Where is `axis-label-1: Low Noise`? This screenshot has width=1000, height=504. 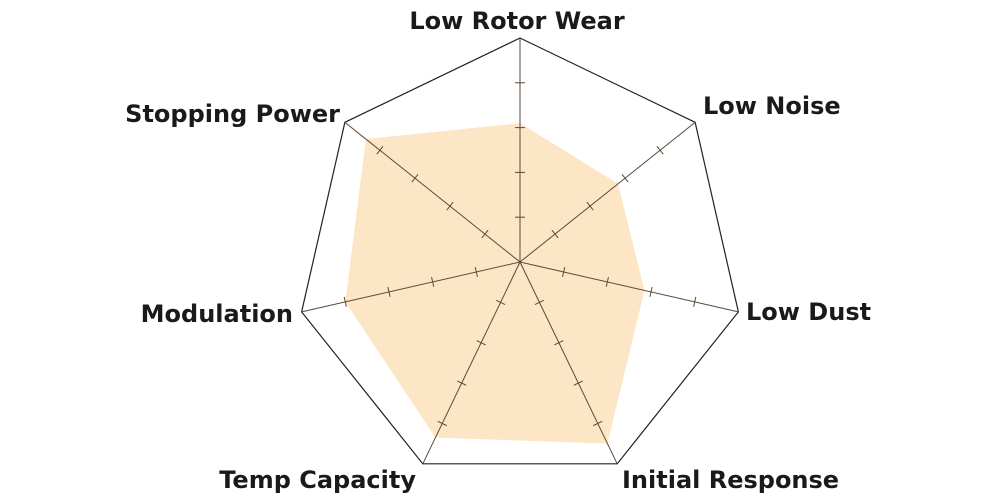
axis-label-1: Low Noise is located at coordinates (772, 106).